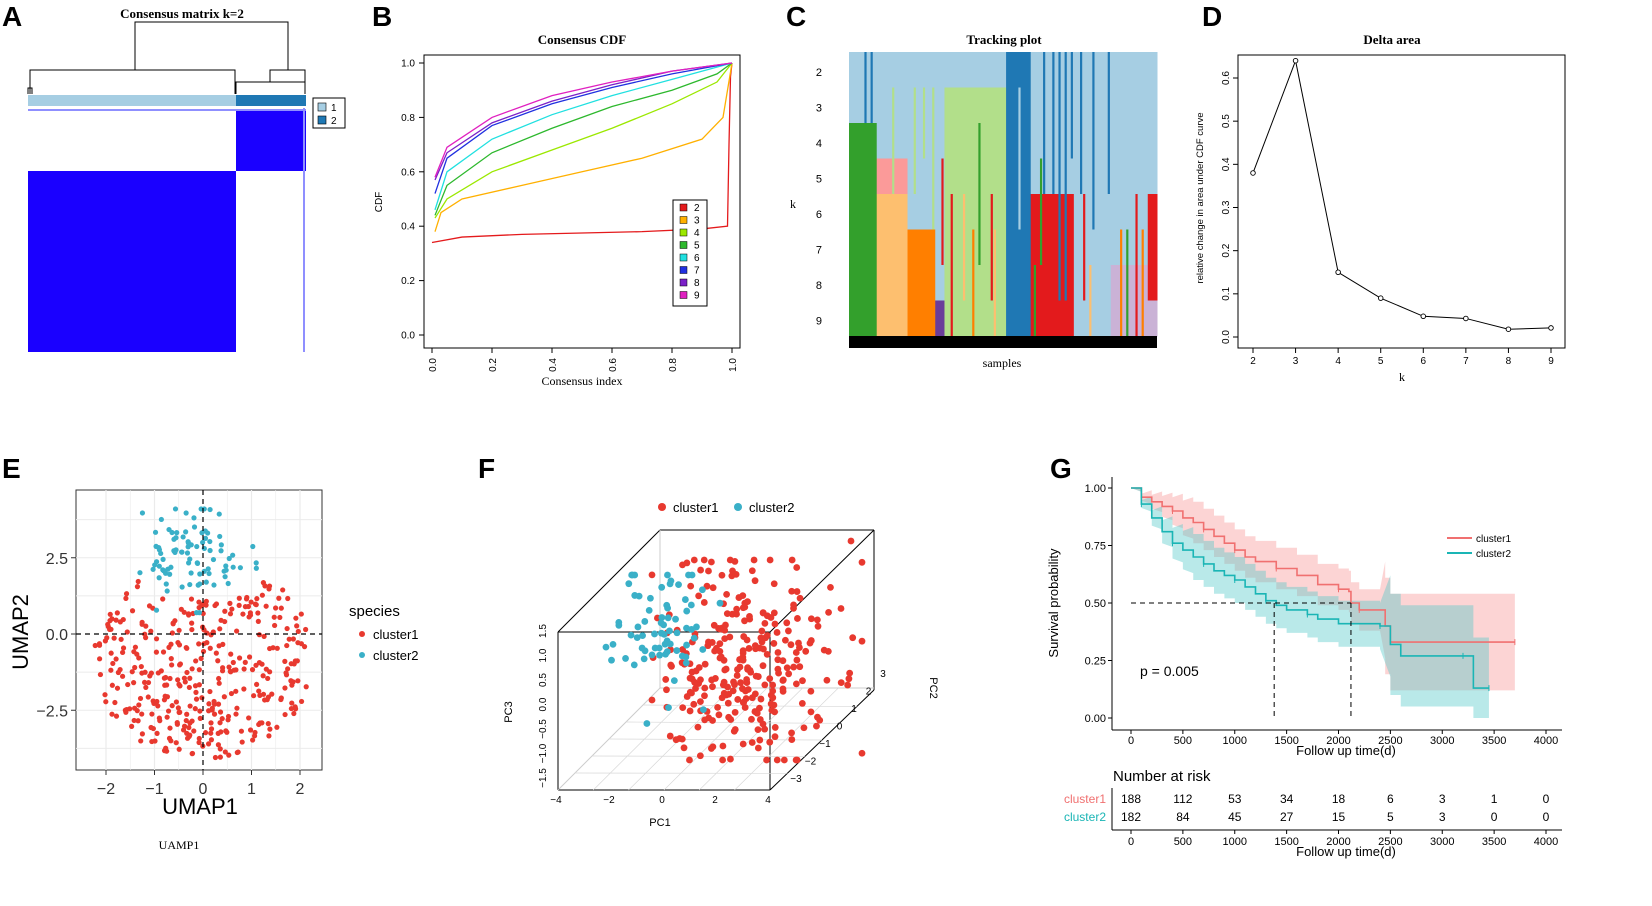  I want to click on pca-pc3-tick-label: −1.0, so click(543, 753).